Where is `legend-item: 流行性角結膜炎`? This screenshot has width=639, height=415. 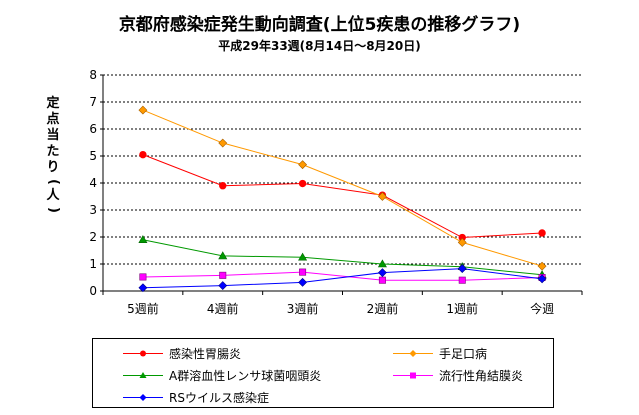
legend-item: 流行性角結膜炎 is located at coordinates (458, 375).